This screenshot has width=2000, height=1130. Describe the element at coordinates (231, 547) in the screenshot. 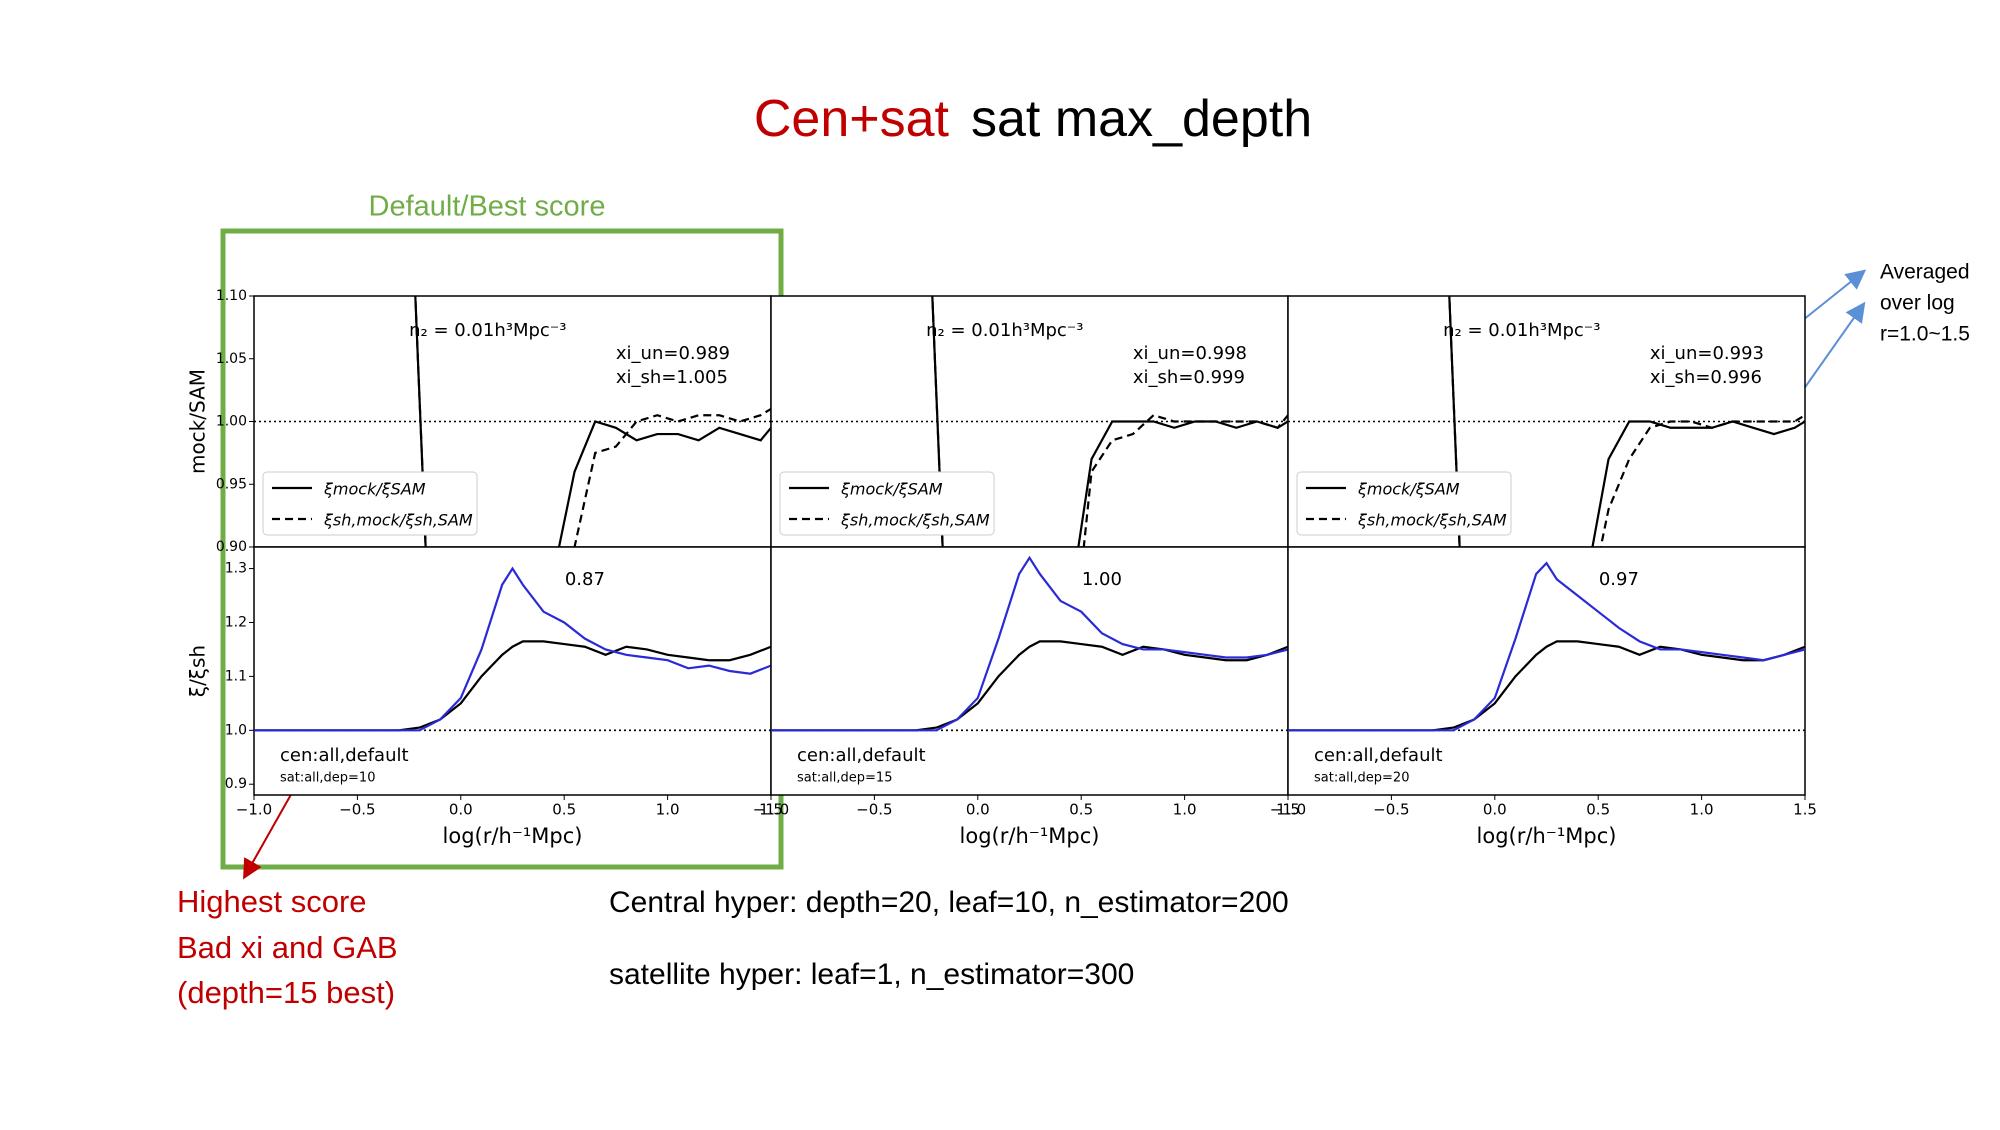

I see `y-tick-label: 0.90` at that location.